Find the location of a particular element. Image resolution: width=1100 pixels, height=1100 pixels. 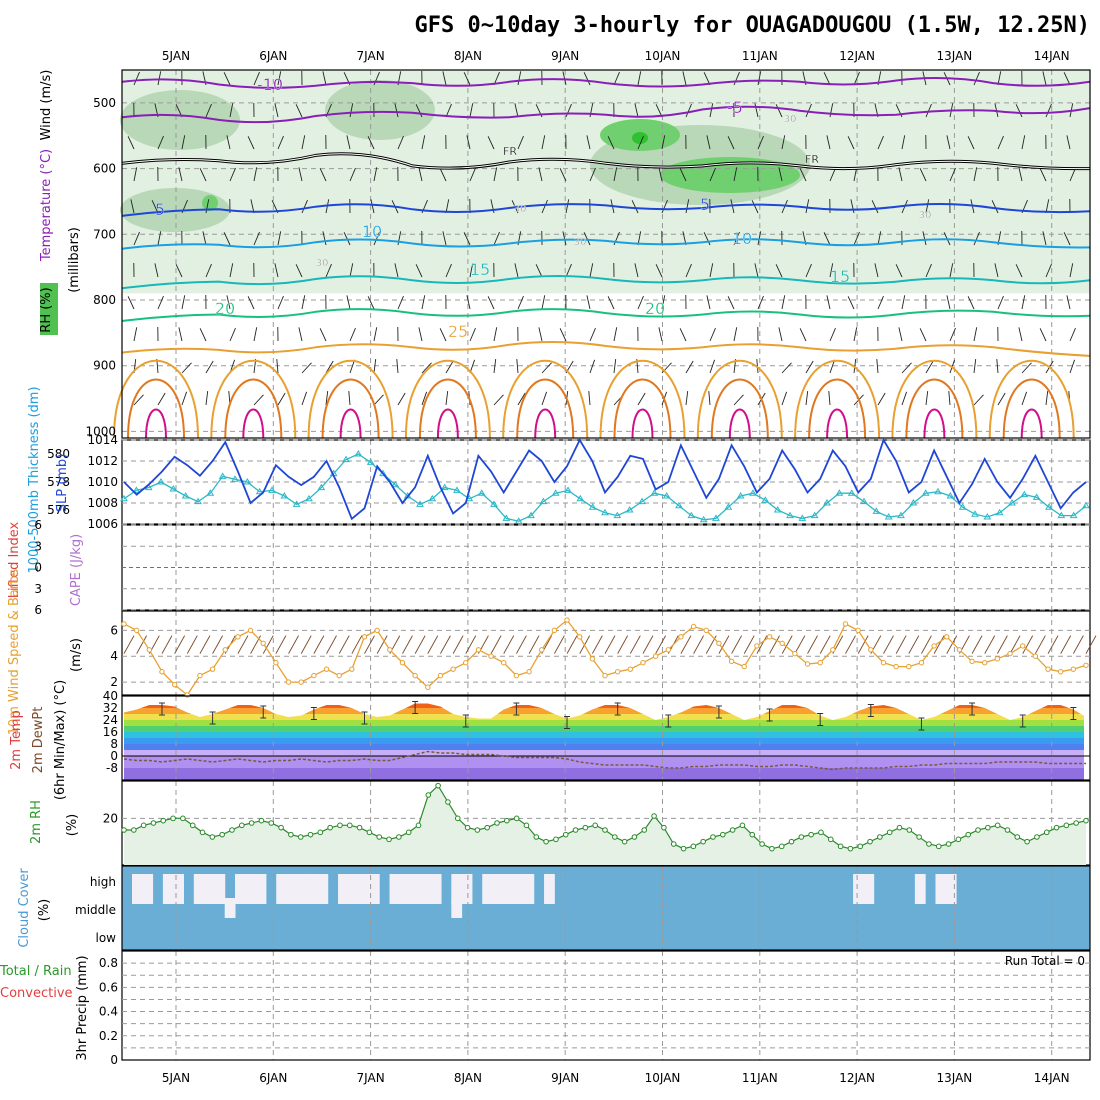

top-date-label: 11JAN is located at coordinates (760, 56).